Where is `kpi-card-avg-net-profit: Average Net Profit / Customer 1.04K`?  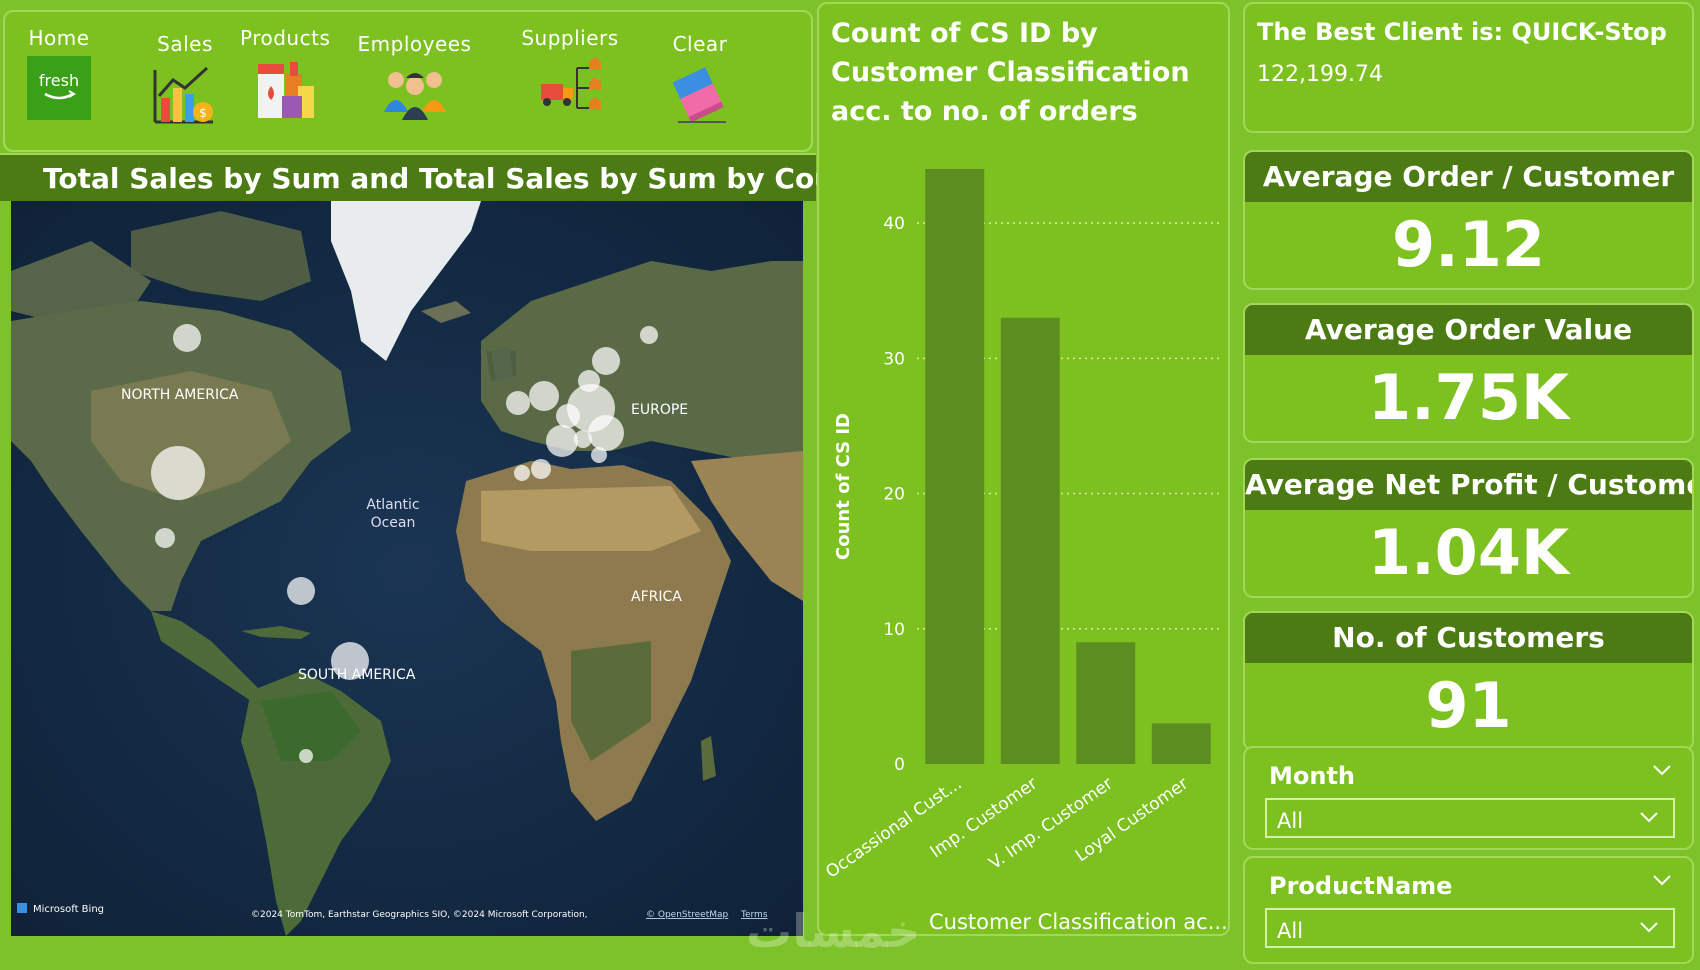 kpi-card-avg-net-profit: Average Net Profit / Customer 1.04K is located at coordinates (1468, 528).